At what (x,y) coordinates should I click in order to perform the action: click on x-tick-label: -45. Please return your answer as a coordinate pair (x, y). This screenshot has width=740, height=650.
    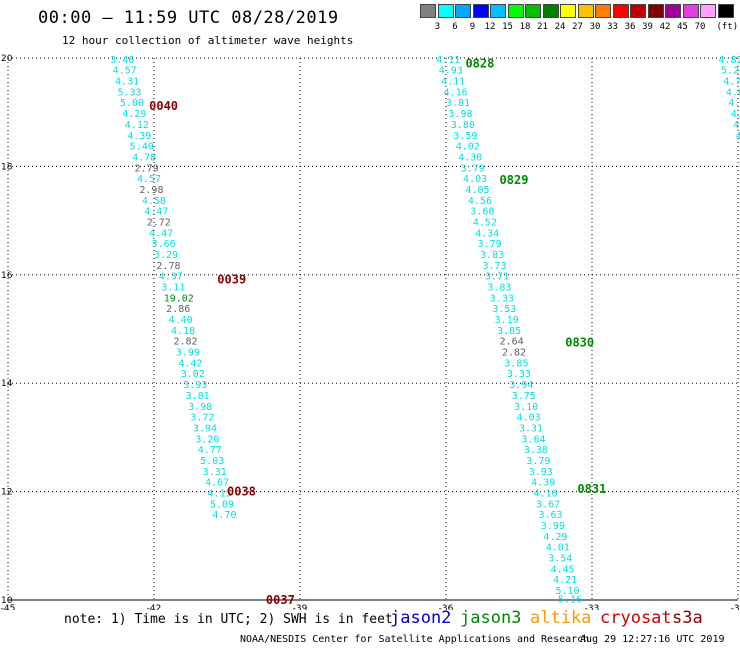
    Looking at the image, I should click on (8, 607).